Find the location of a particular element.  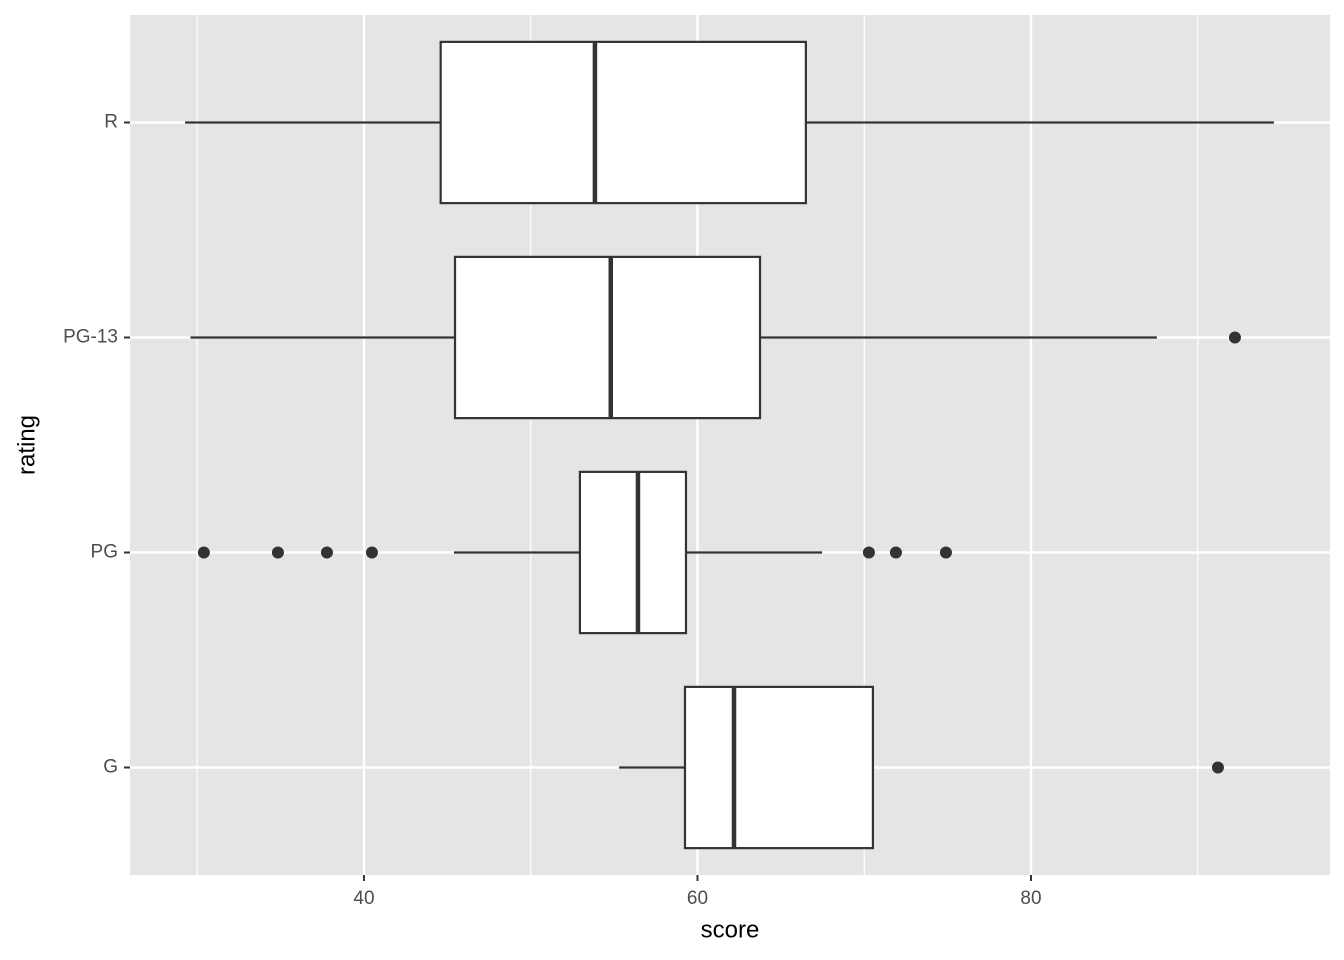

y-tick-label: PG-13 is located at coordinates (90, 337).